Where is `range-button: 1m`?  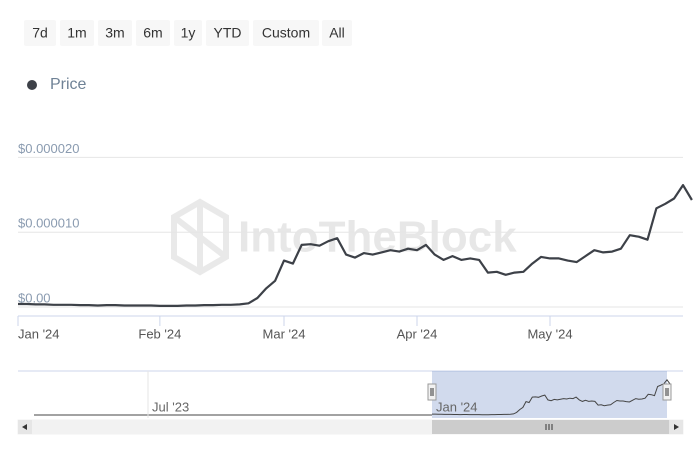 range-button: 1m is located at coordinates (77, 33).